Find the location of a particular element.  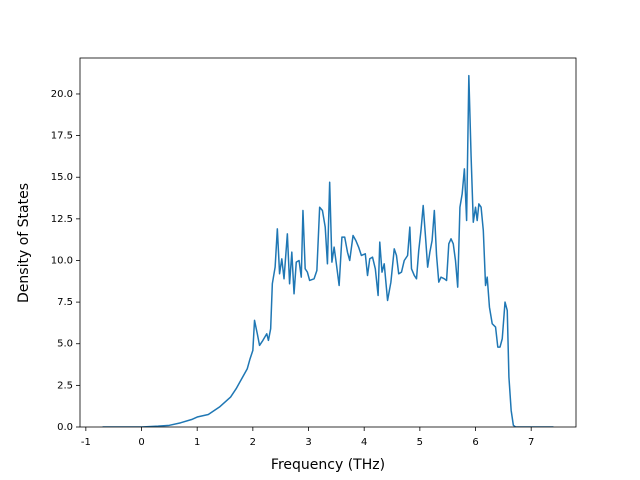

y-tick-label: 7.5 is located at coordinates (65, 302).